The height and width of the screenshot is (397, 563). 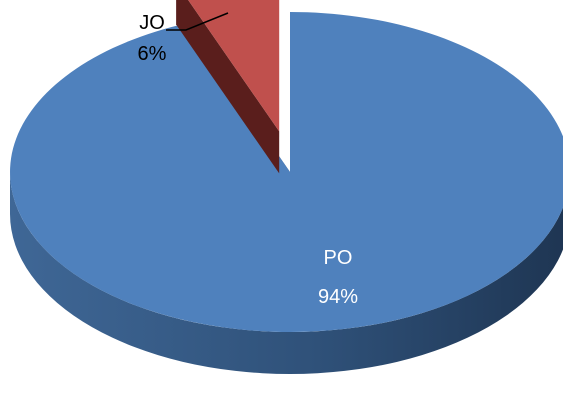 I want to click on po-value-label: 94%, so click(x=338, y=297).